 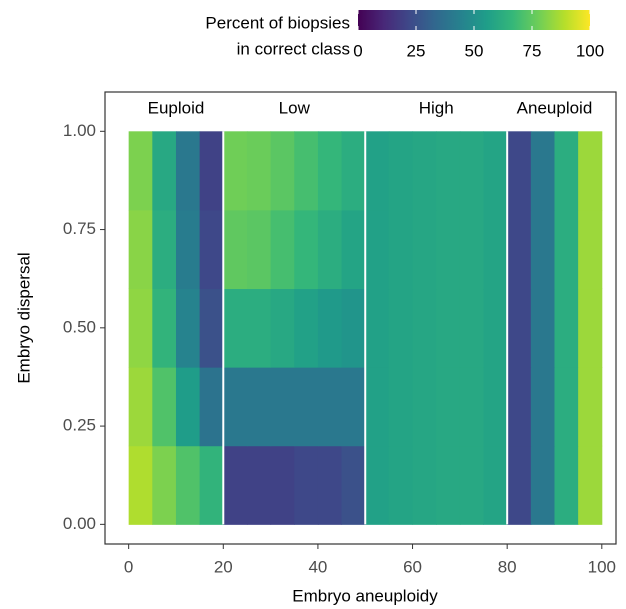 I want to click on colorbar-tick-label: 25, so click(x=416, y=50).